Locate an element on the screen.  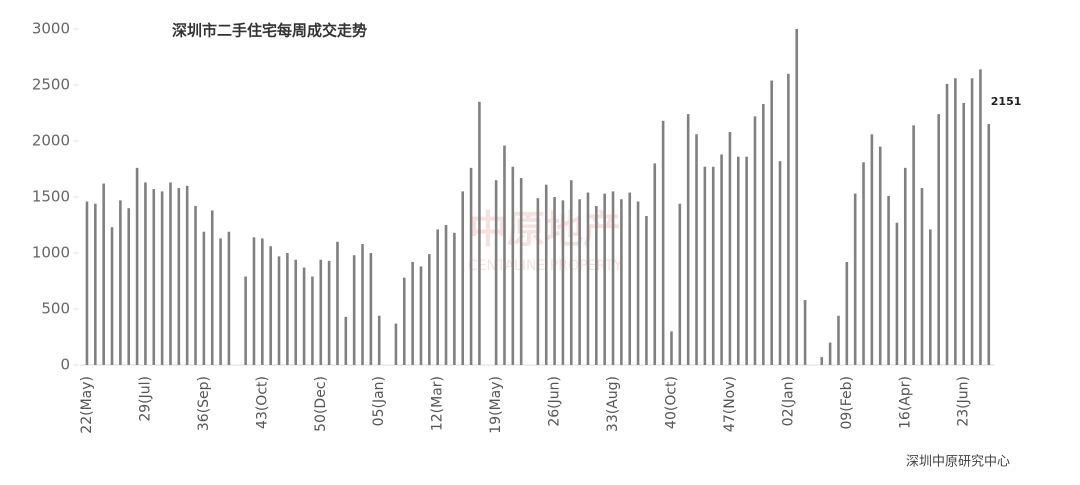
y-tick-label: 2000 is located at coordinates (51, 141).